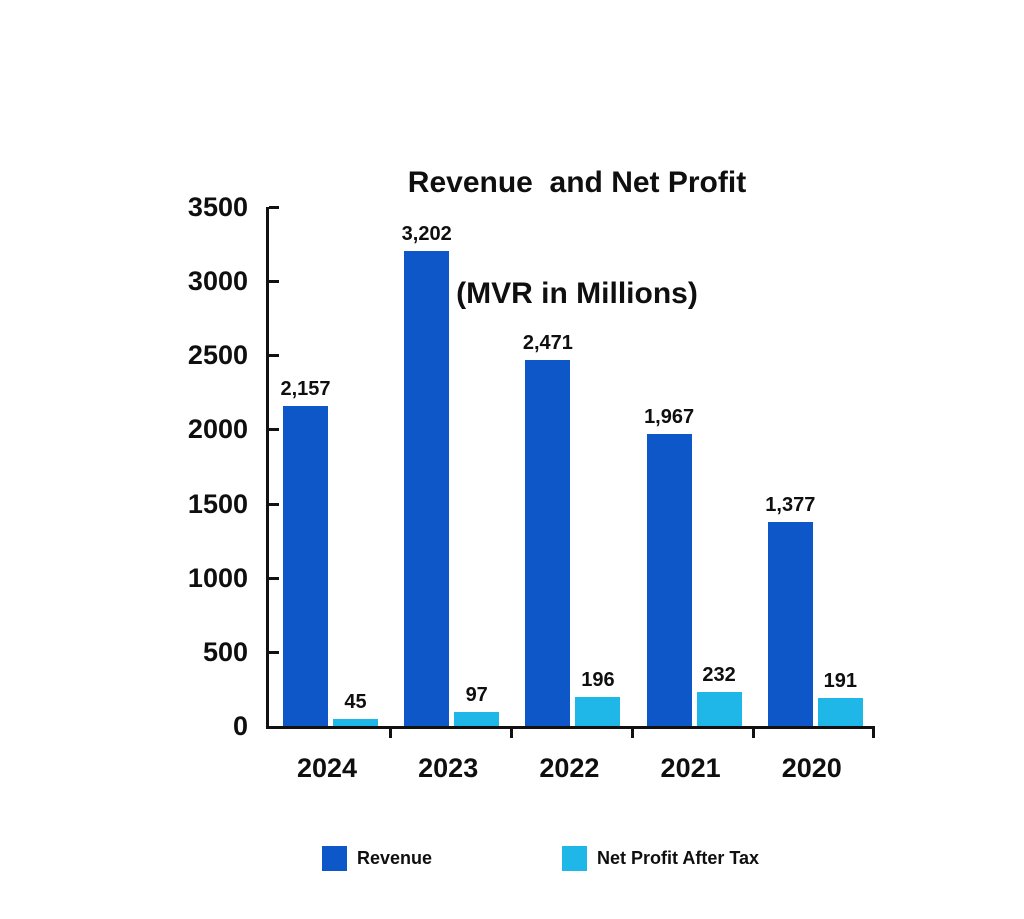  I want to click on legend-item-revenue: Revenue, so click(377, 858).